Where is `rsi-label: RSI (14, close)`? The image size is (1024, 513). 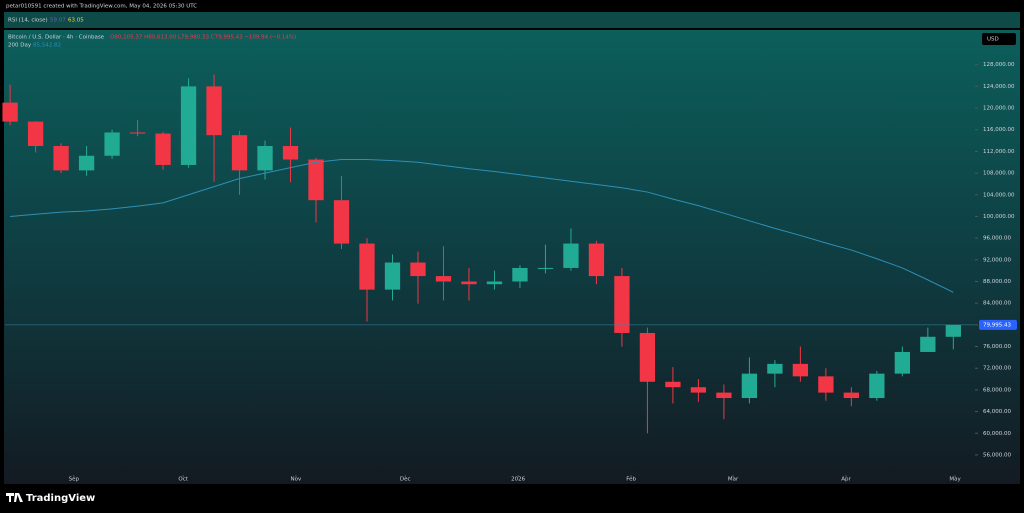
rsi-label: RSI (14, close) is located at coordinates (28, 21).